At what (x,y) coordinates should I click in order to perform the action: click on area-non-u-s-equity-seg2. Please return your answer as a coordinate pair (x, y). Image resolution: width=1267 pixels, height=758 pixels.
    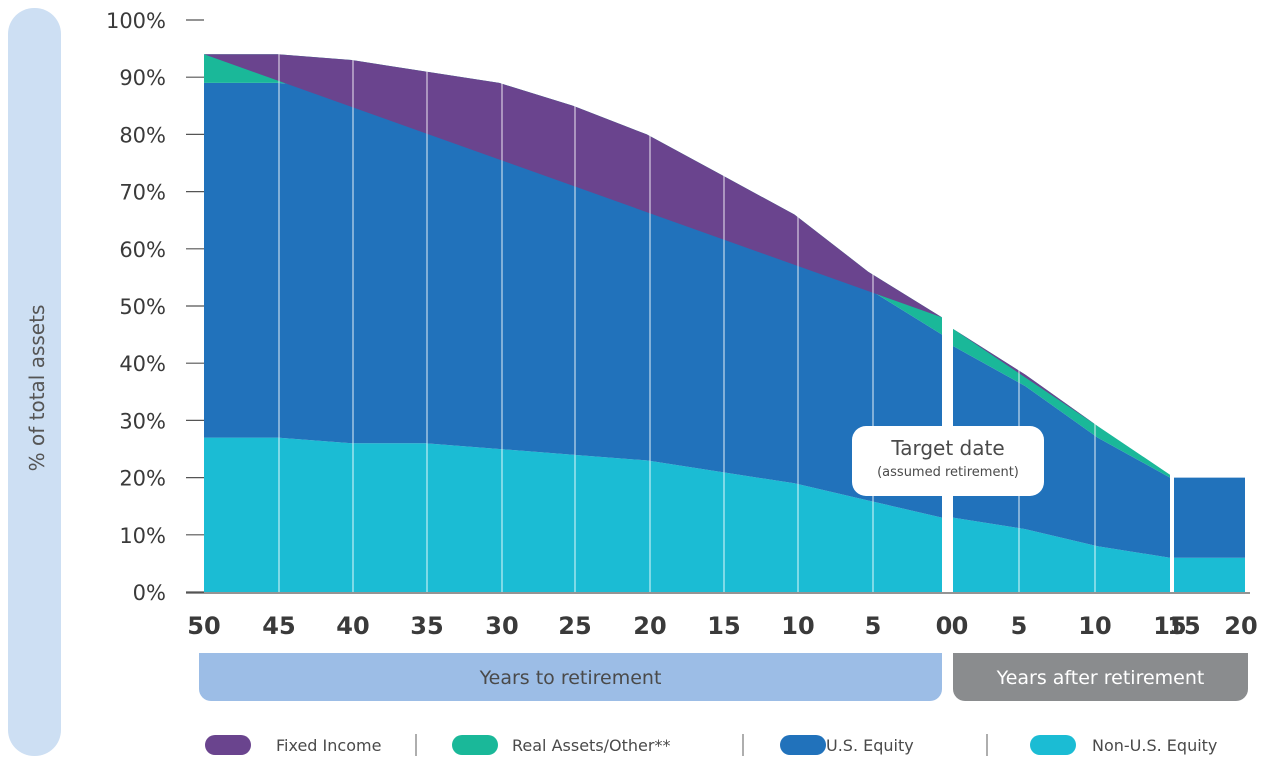
    Looking at the image, I should click on (1061, 554).